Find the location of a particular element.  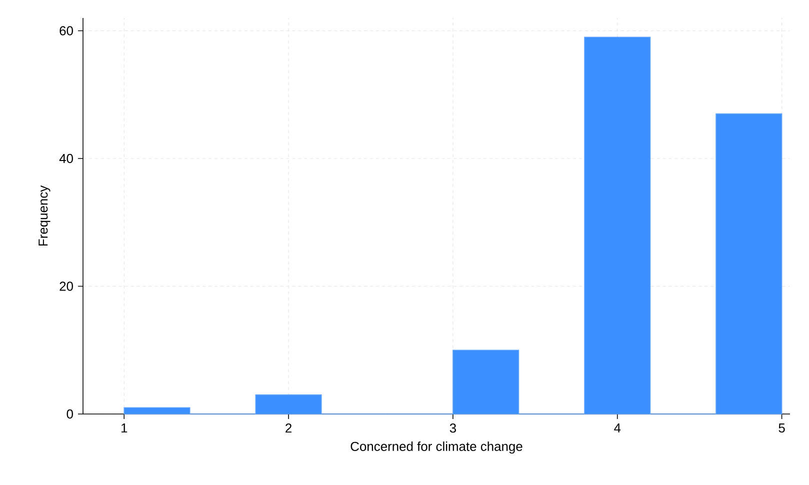

x-tick-label: 4 is located at coordinates (617, 428).